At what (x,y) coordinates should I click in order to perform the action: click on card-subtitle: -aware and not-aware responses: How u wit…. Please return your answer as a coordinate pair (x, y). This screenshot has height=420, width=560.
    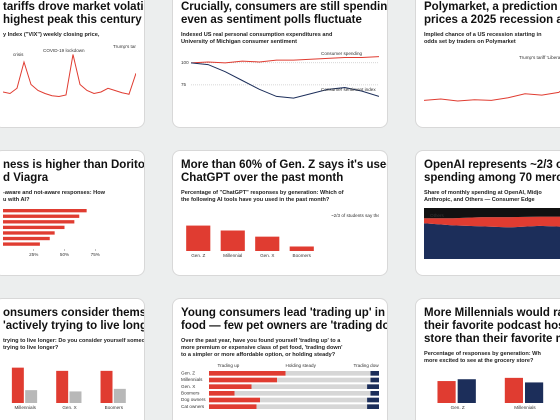
    Looking at the image, I should click on (69, 197).